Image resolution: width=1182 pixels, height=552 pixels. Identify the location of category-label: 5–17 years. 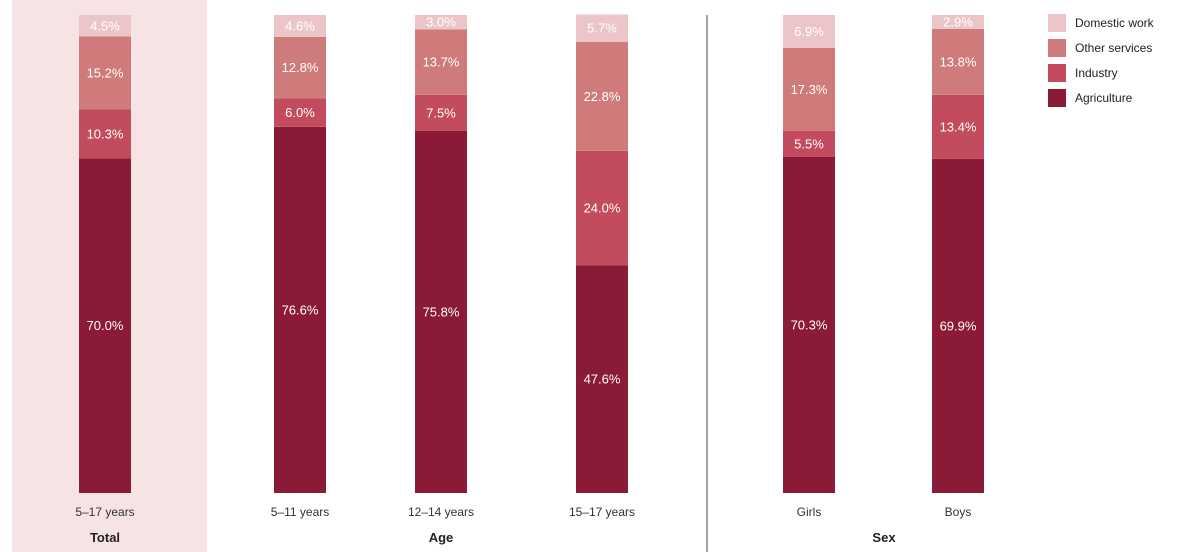
(104, 512).